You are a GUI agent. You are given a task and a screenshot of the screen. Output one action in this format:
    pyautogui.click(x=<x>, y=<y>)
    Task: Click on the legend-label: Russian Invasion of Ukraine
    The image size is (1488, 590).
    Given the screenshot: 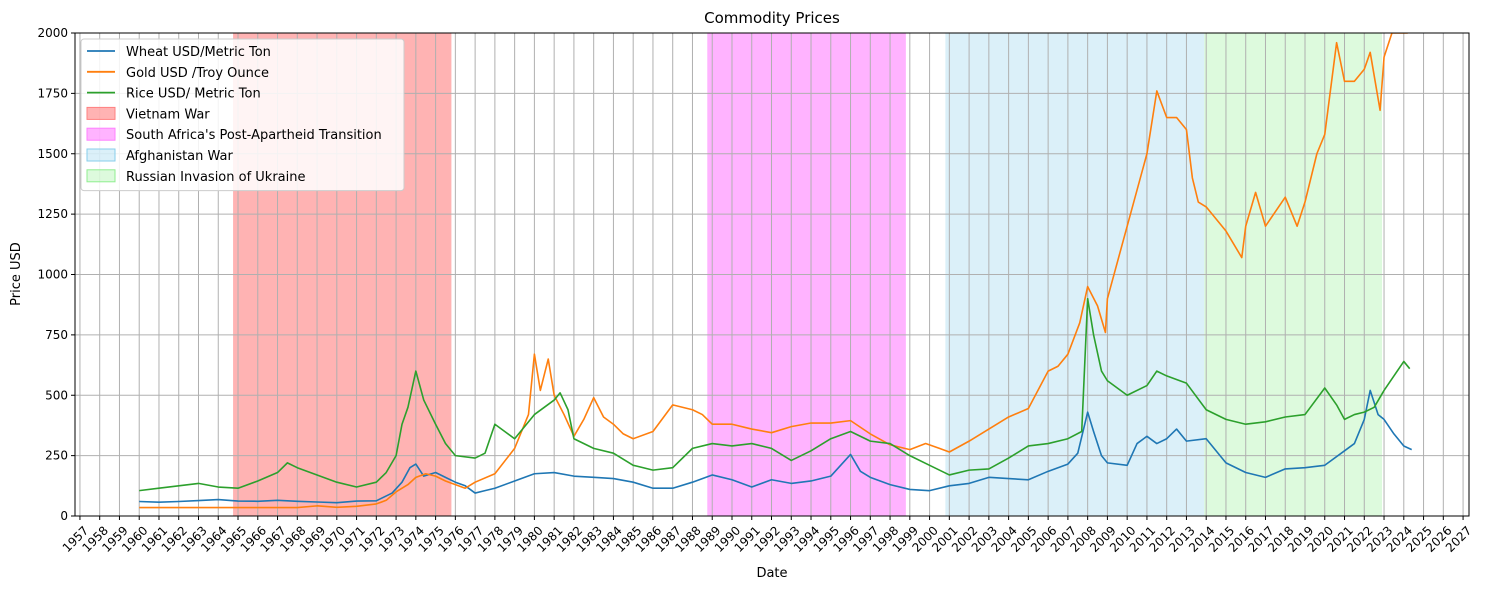 What is the action you would take?
    pyautogui.click(x=216, y=177)
    